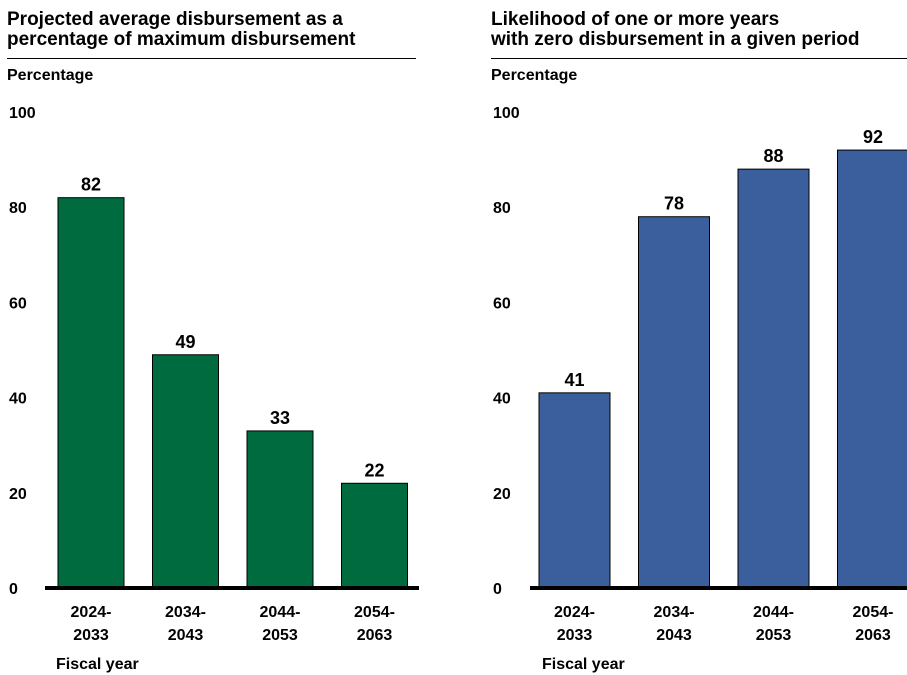 Image resolution: width=907 pixels, height=675 pixels. What do you see at coordinates (574, 380) in the screenshot?
I see `chart-right-data-label: 41` at bounding box center [574, 380].